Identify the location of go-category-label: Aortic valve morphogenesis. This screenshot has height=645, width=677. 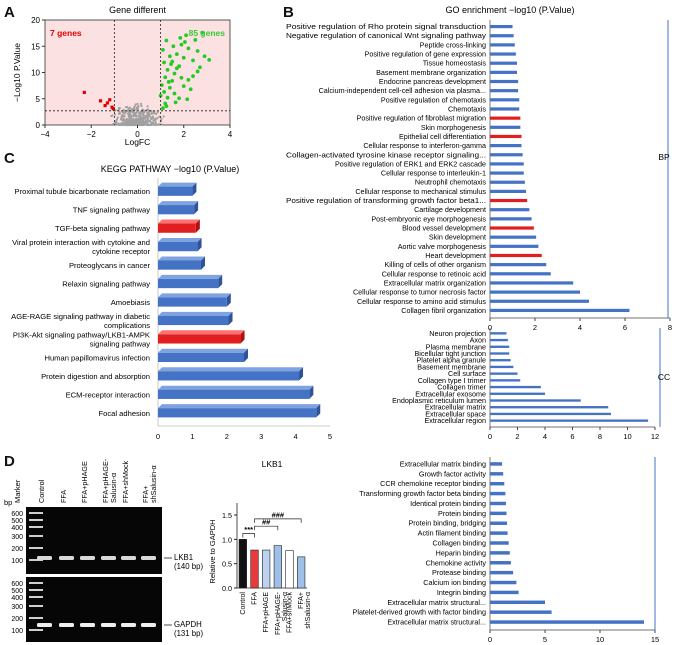
(442, 246).